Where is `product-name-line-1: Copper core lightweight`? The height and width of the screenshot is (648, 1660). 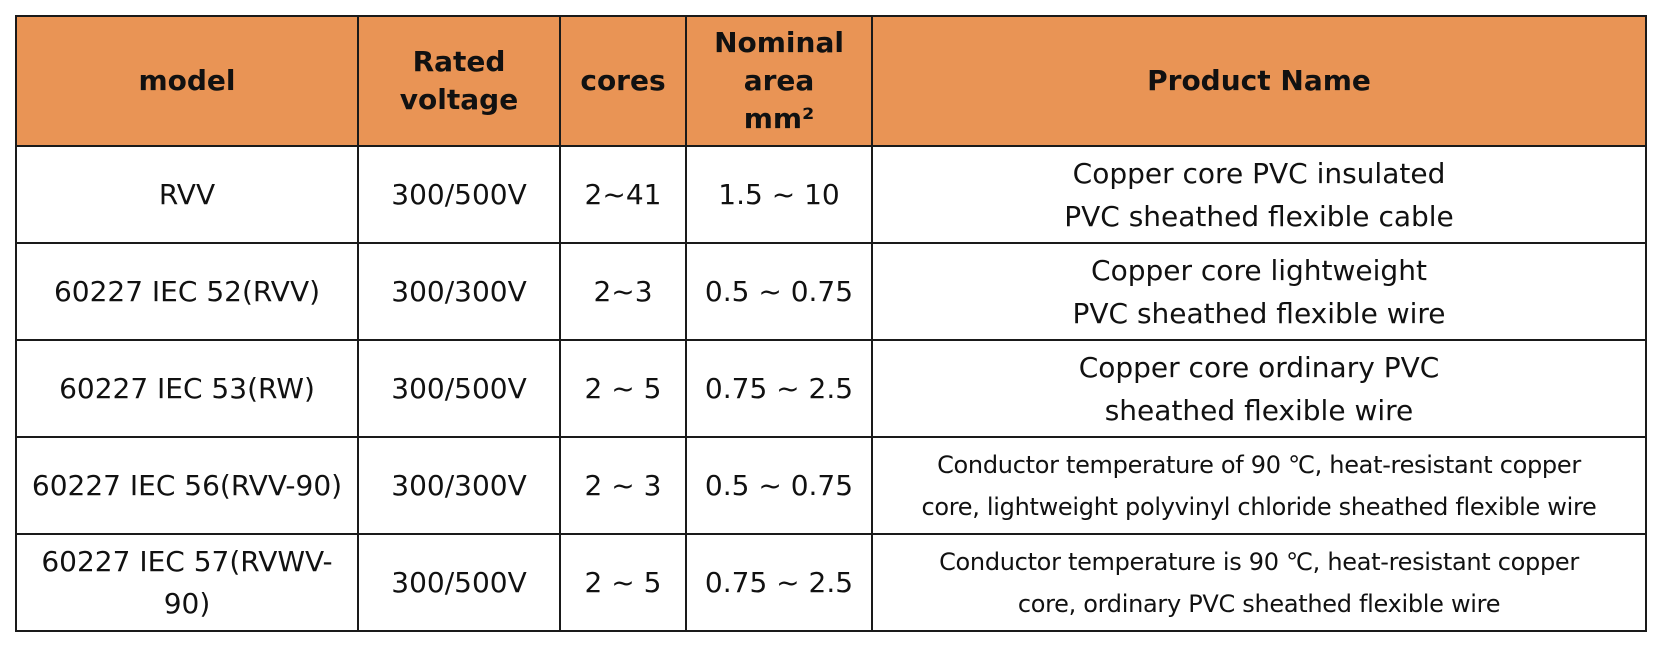
product-name-line-1: Copper core lightweight is located at coordinates (1259, 270).